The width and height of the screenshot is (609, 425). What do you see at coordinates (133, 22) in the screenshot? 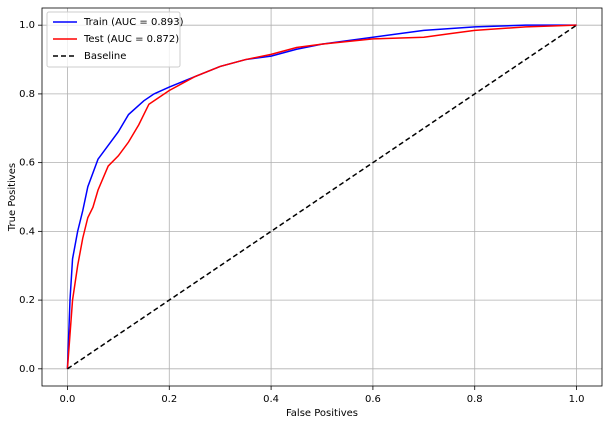
I see `legend-label: Train (AUC = 0.893)` at bounding box center [133, 22].